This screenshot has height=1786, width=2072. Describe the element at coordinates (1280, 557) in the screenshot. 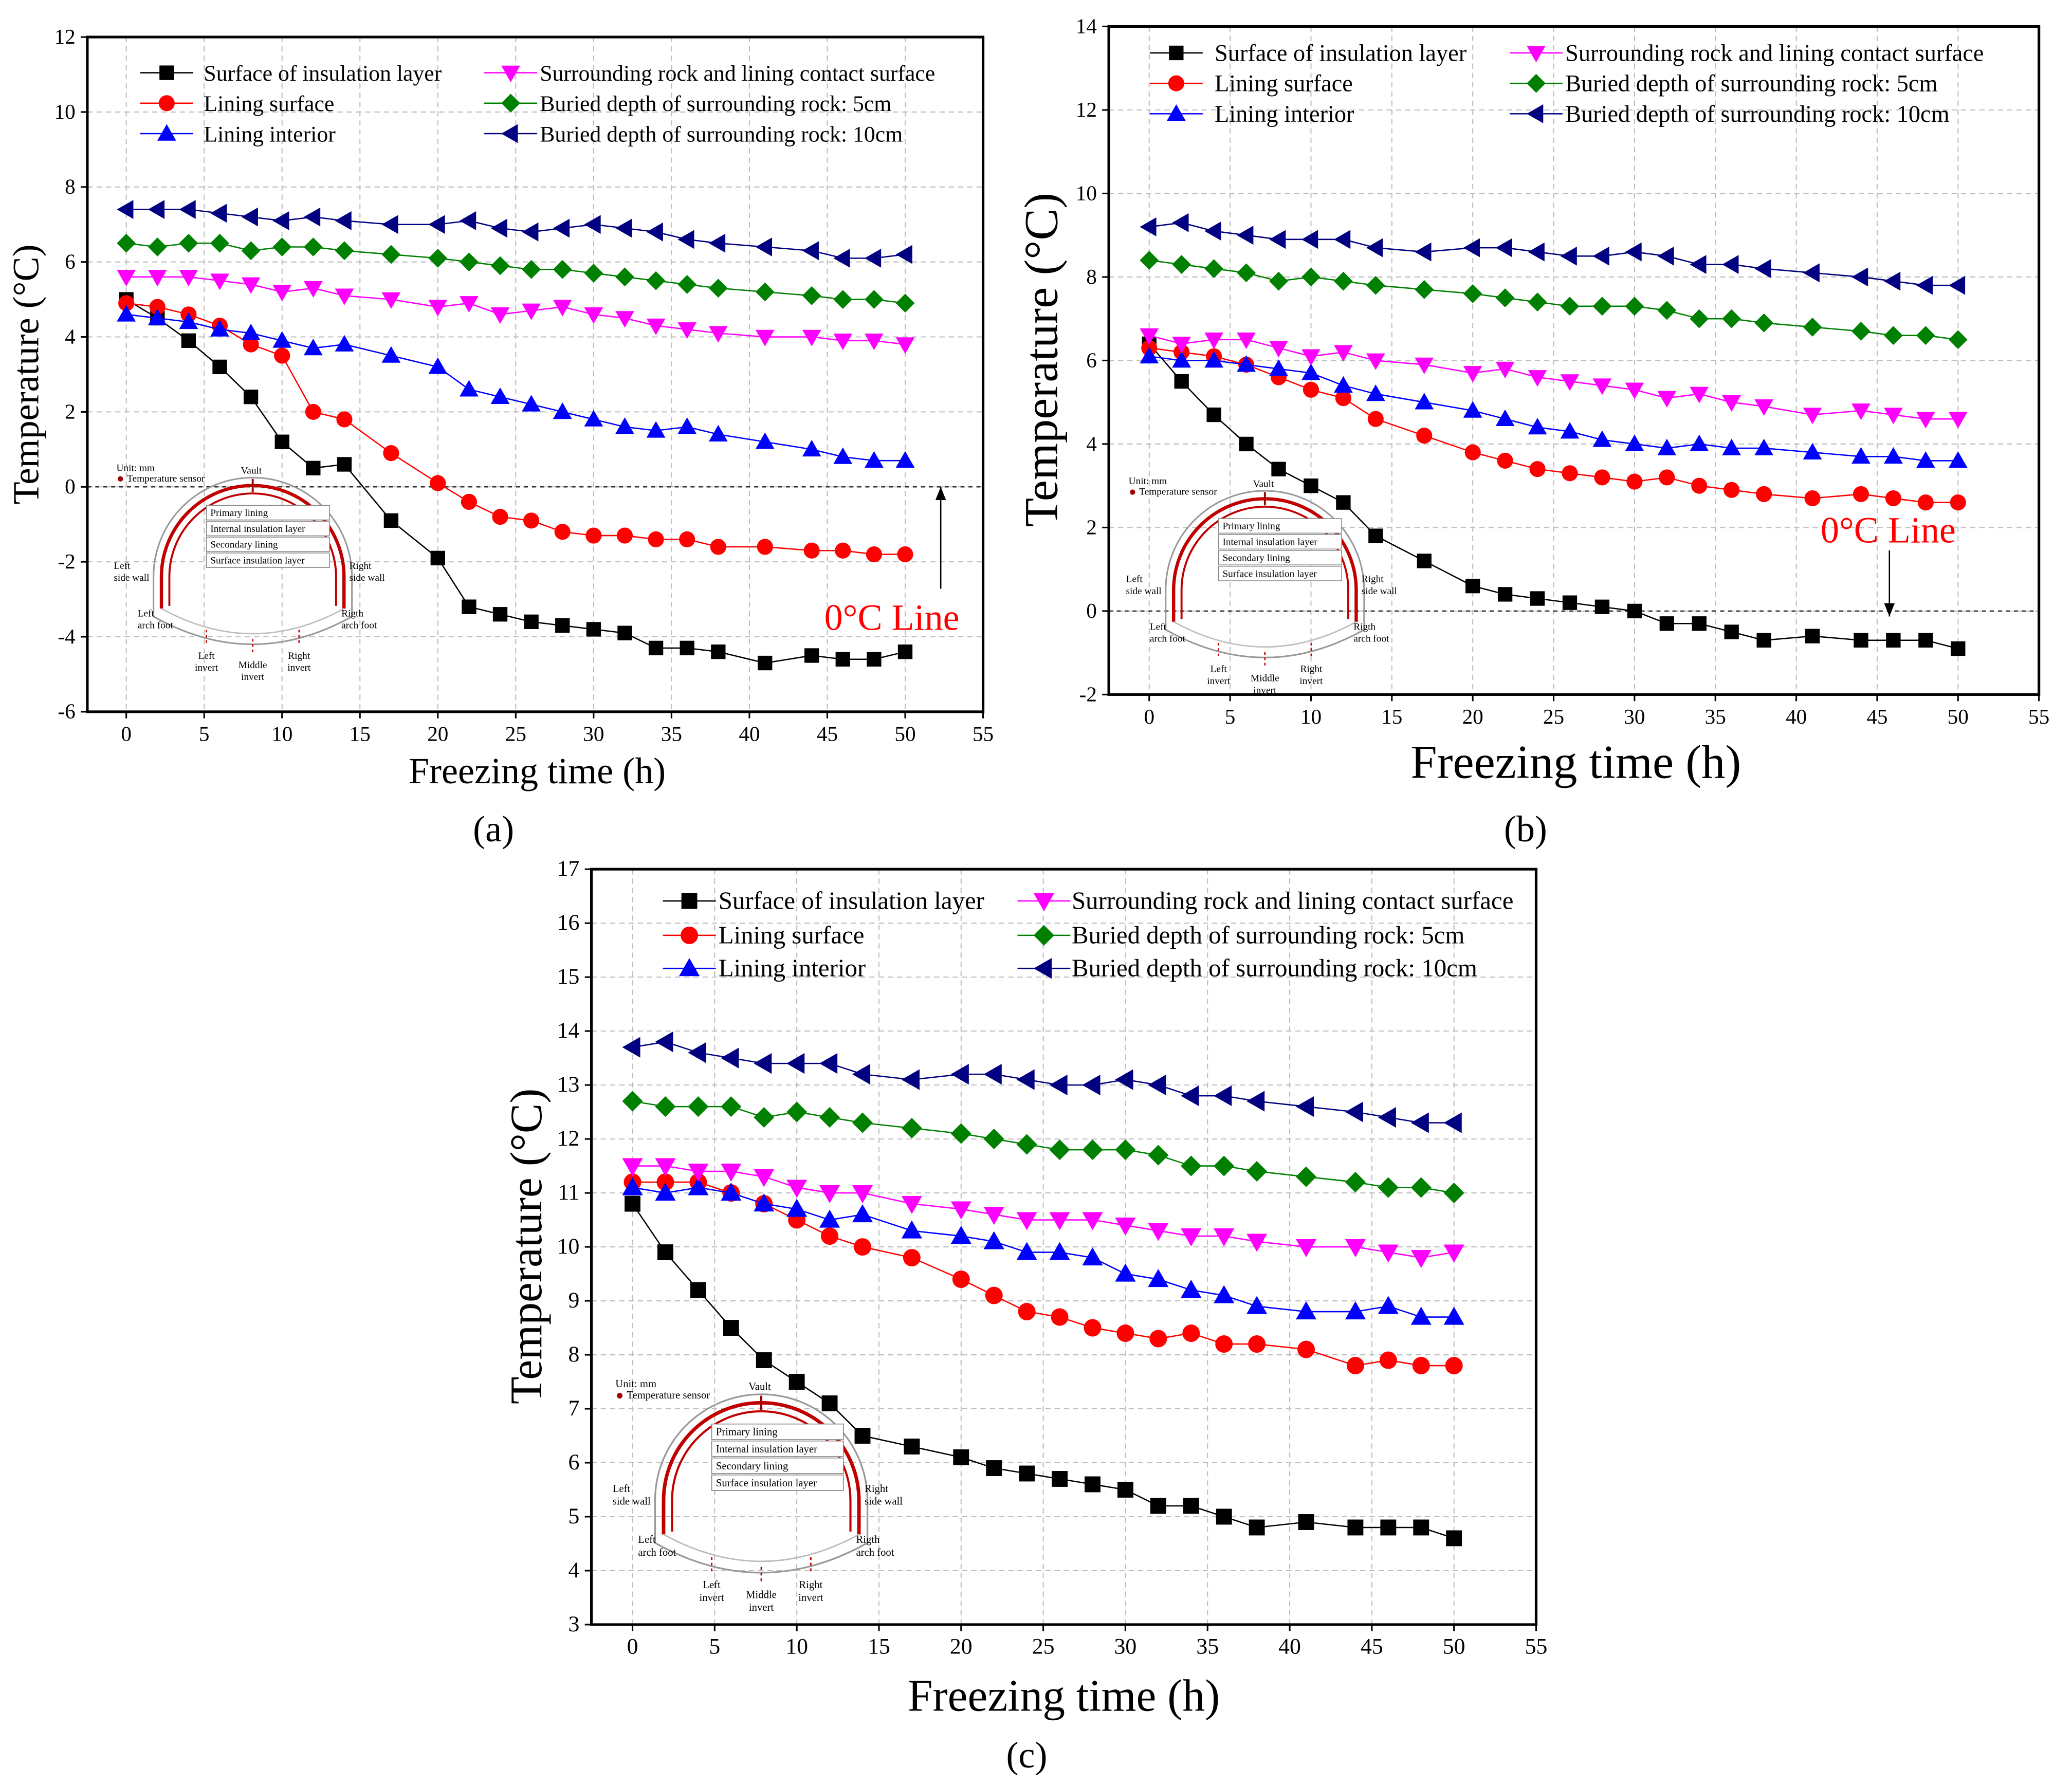

I see `layer-box` at that location.